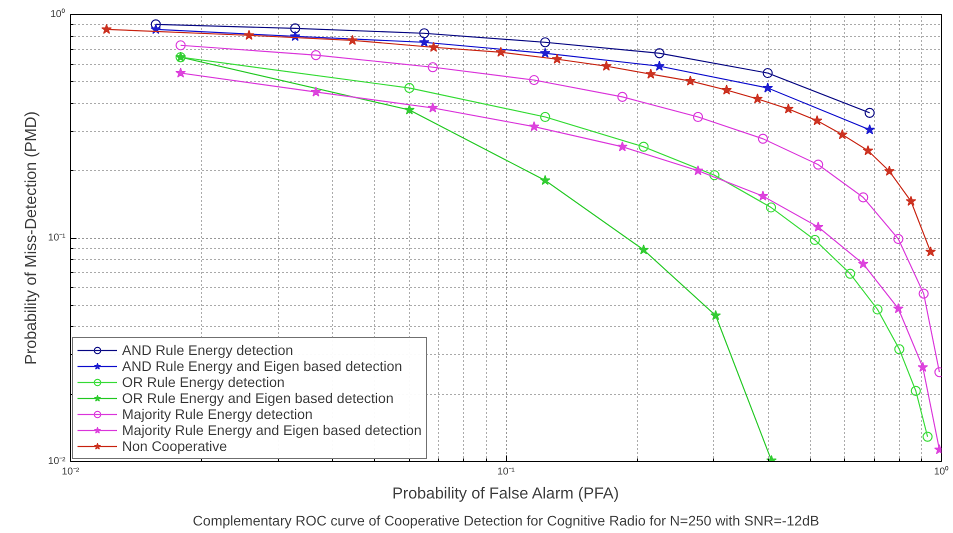 The width and height of the screenshot is (953, 533). I want to click on legend-label: OR Rule Energy detection, so click(203, 382).